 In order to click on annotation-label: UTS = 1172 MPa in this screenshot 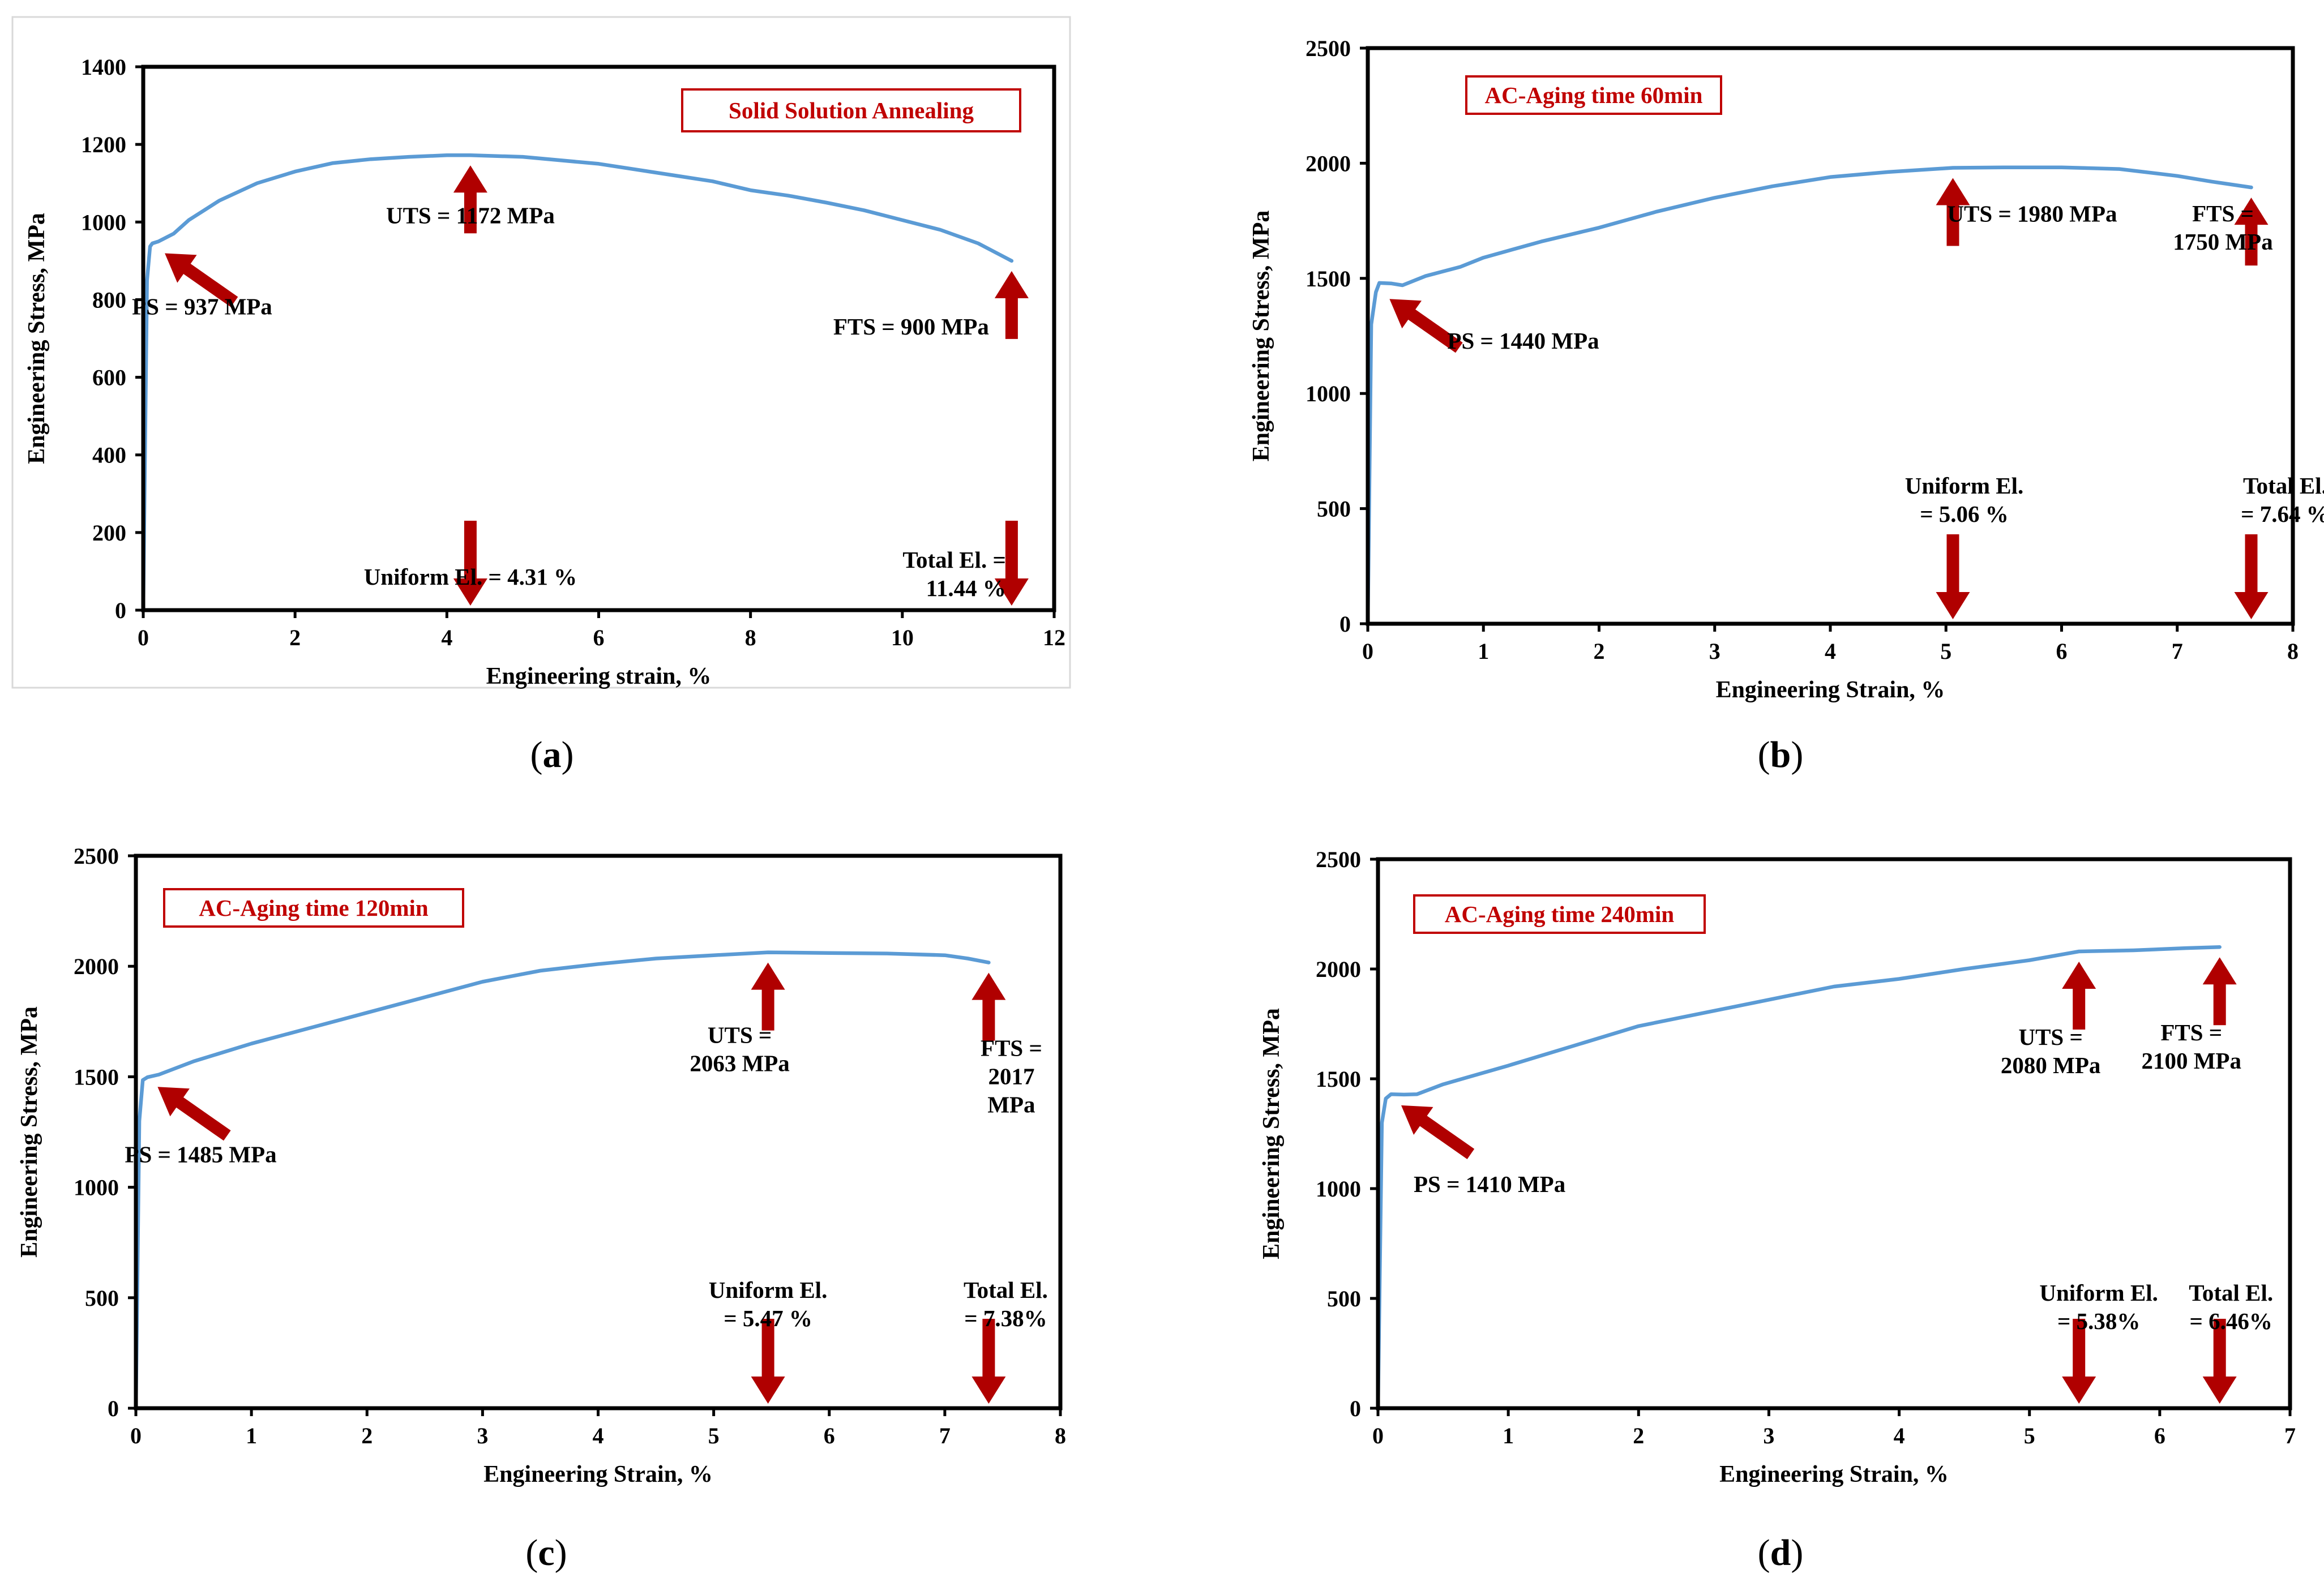, I will do `click(470, 215)`.